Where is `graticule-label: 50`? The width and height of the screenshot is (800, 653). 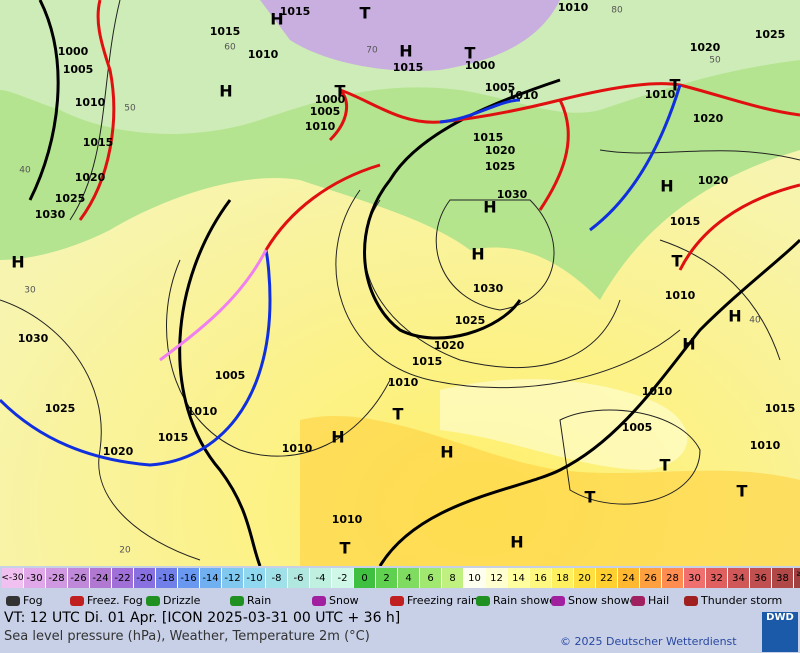
graticule-label: 50 is located at coordinates (130, 109).